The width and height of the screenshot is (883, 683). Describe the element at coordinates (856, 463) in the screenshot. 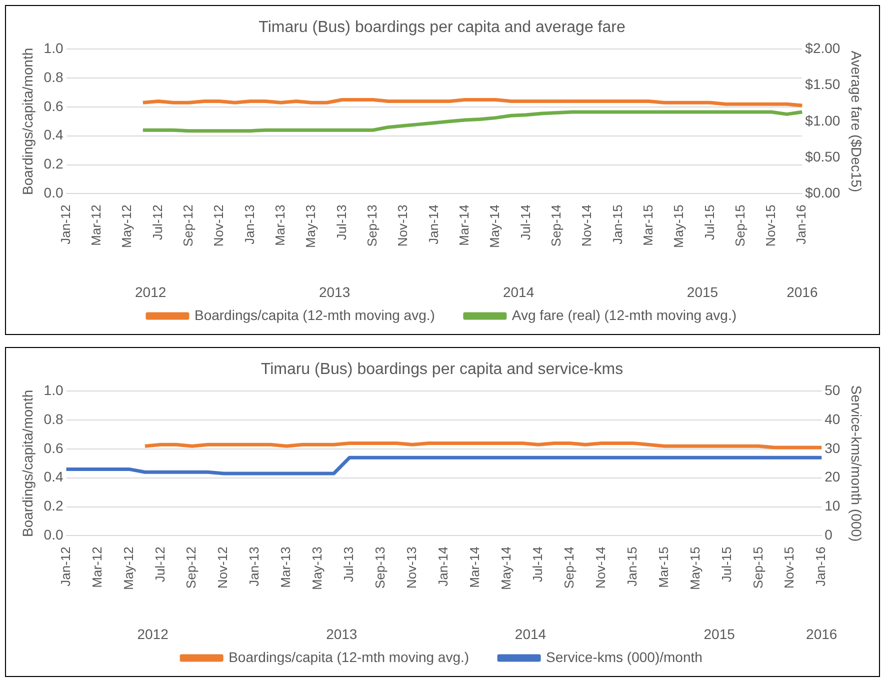

I see `y2-axis-title: Service-kms/month (000)` at that location.